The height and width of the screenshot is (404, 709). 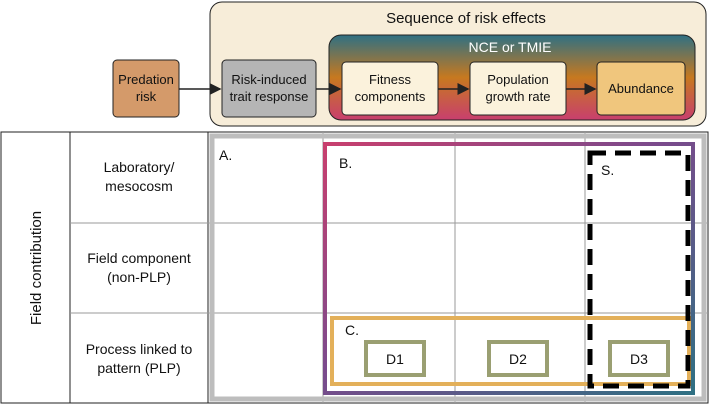 I want to click on d3-box: D3, so click(x=639, y=358).